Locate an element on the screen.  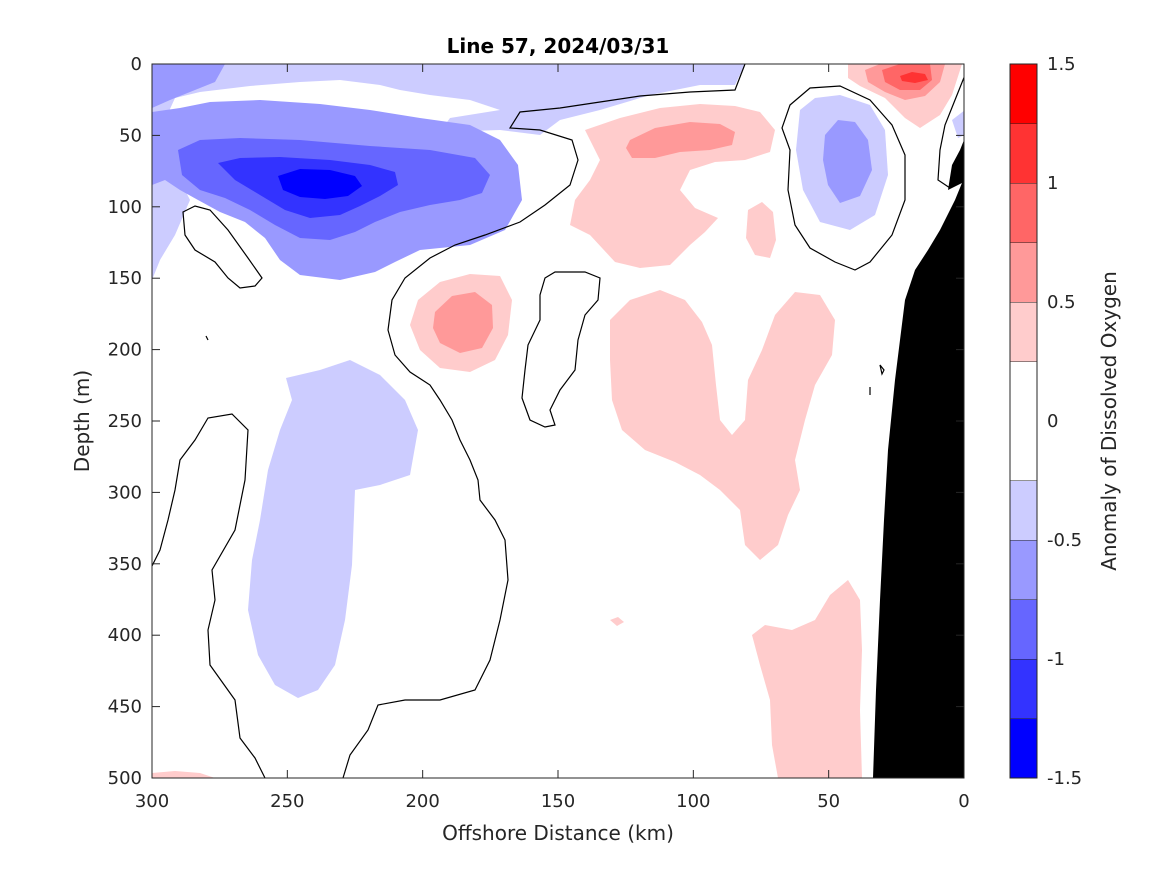
y-tick-label: 350 is located at coordinates (125, 564).